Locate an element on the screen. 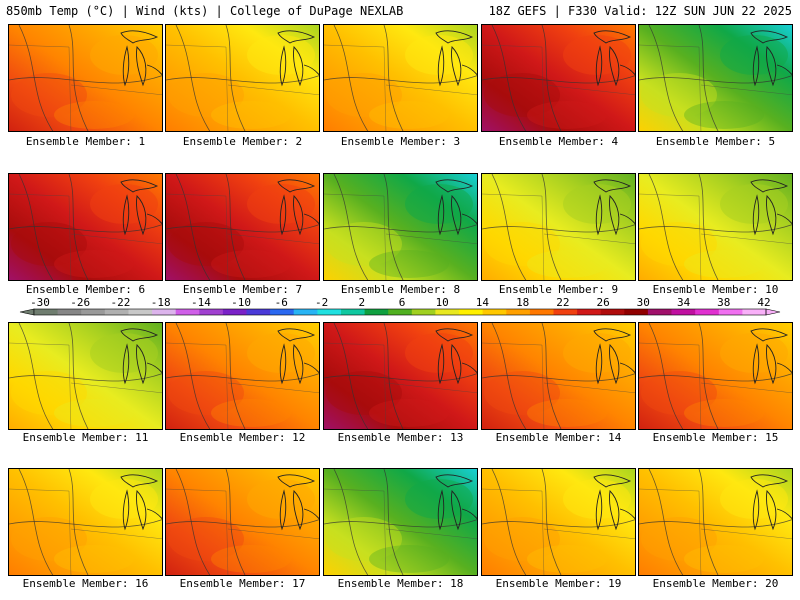  colorbar-tick-label: 42 is located at coordinates (763, 303).